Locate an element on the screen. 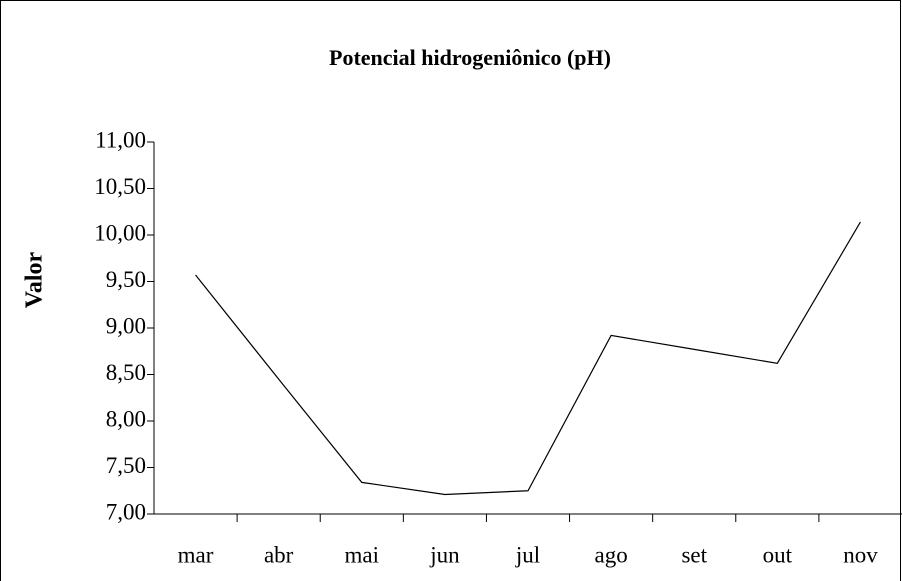  y-tick-label: 8,50 is located at coordinates (126, 372).